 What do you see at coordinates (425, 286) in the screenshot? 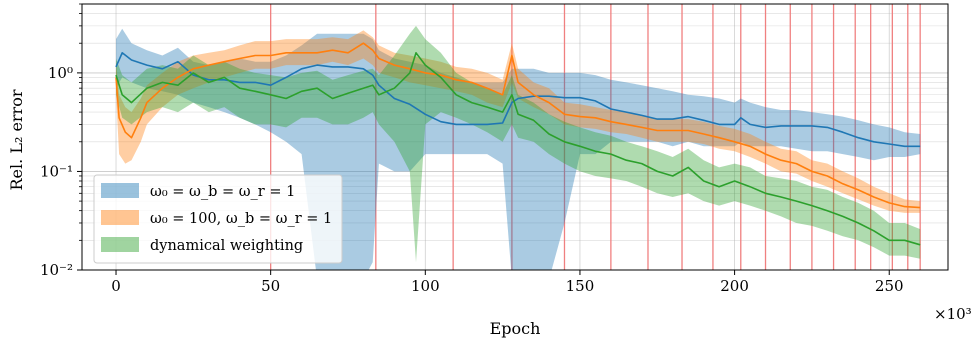
I see `x-tick-label-2: 100` at bounding box center [425, 286].